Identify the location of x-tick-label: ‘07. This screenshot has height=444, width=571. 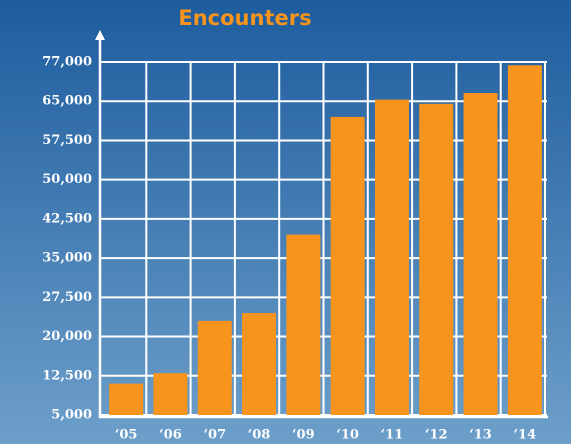
(214, 435).